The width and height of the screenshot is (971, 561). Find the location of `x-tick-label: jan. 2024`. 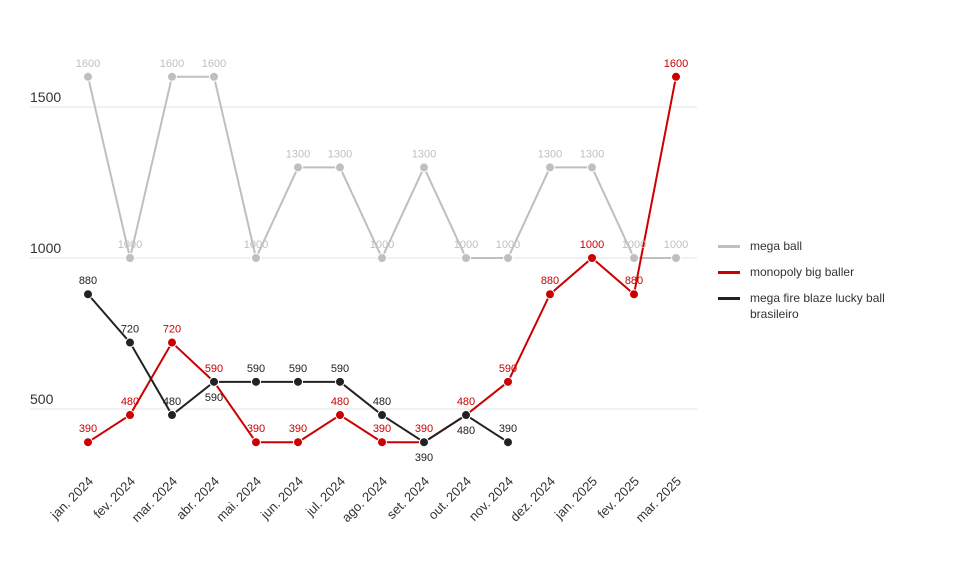

x-tick-label: jan. 2024 is located at coordinates (71, 498).